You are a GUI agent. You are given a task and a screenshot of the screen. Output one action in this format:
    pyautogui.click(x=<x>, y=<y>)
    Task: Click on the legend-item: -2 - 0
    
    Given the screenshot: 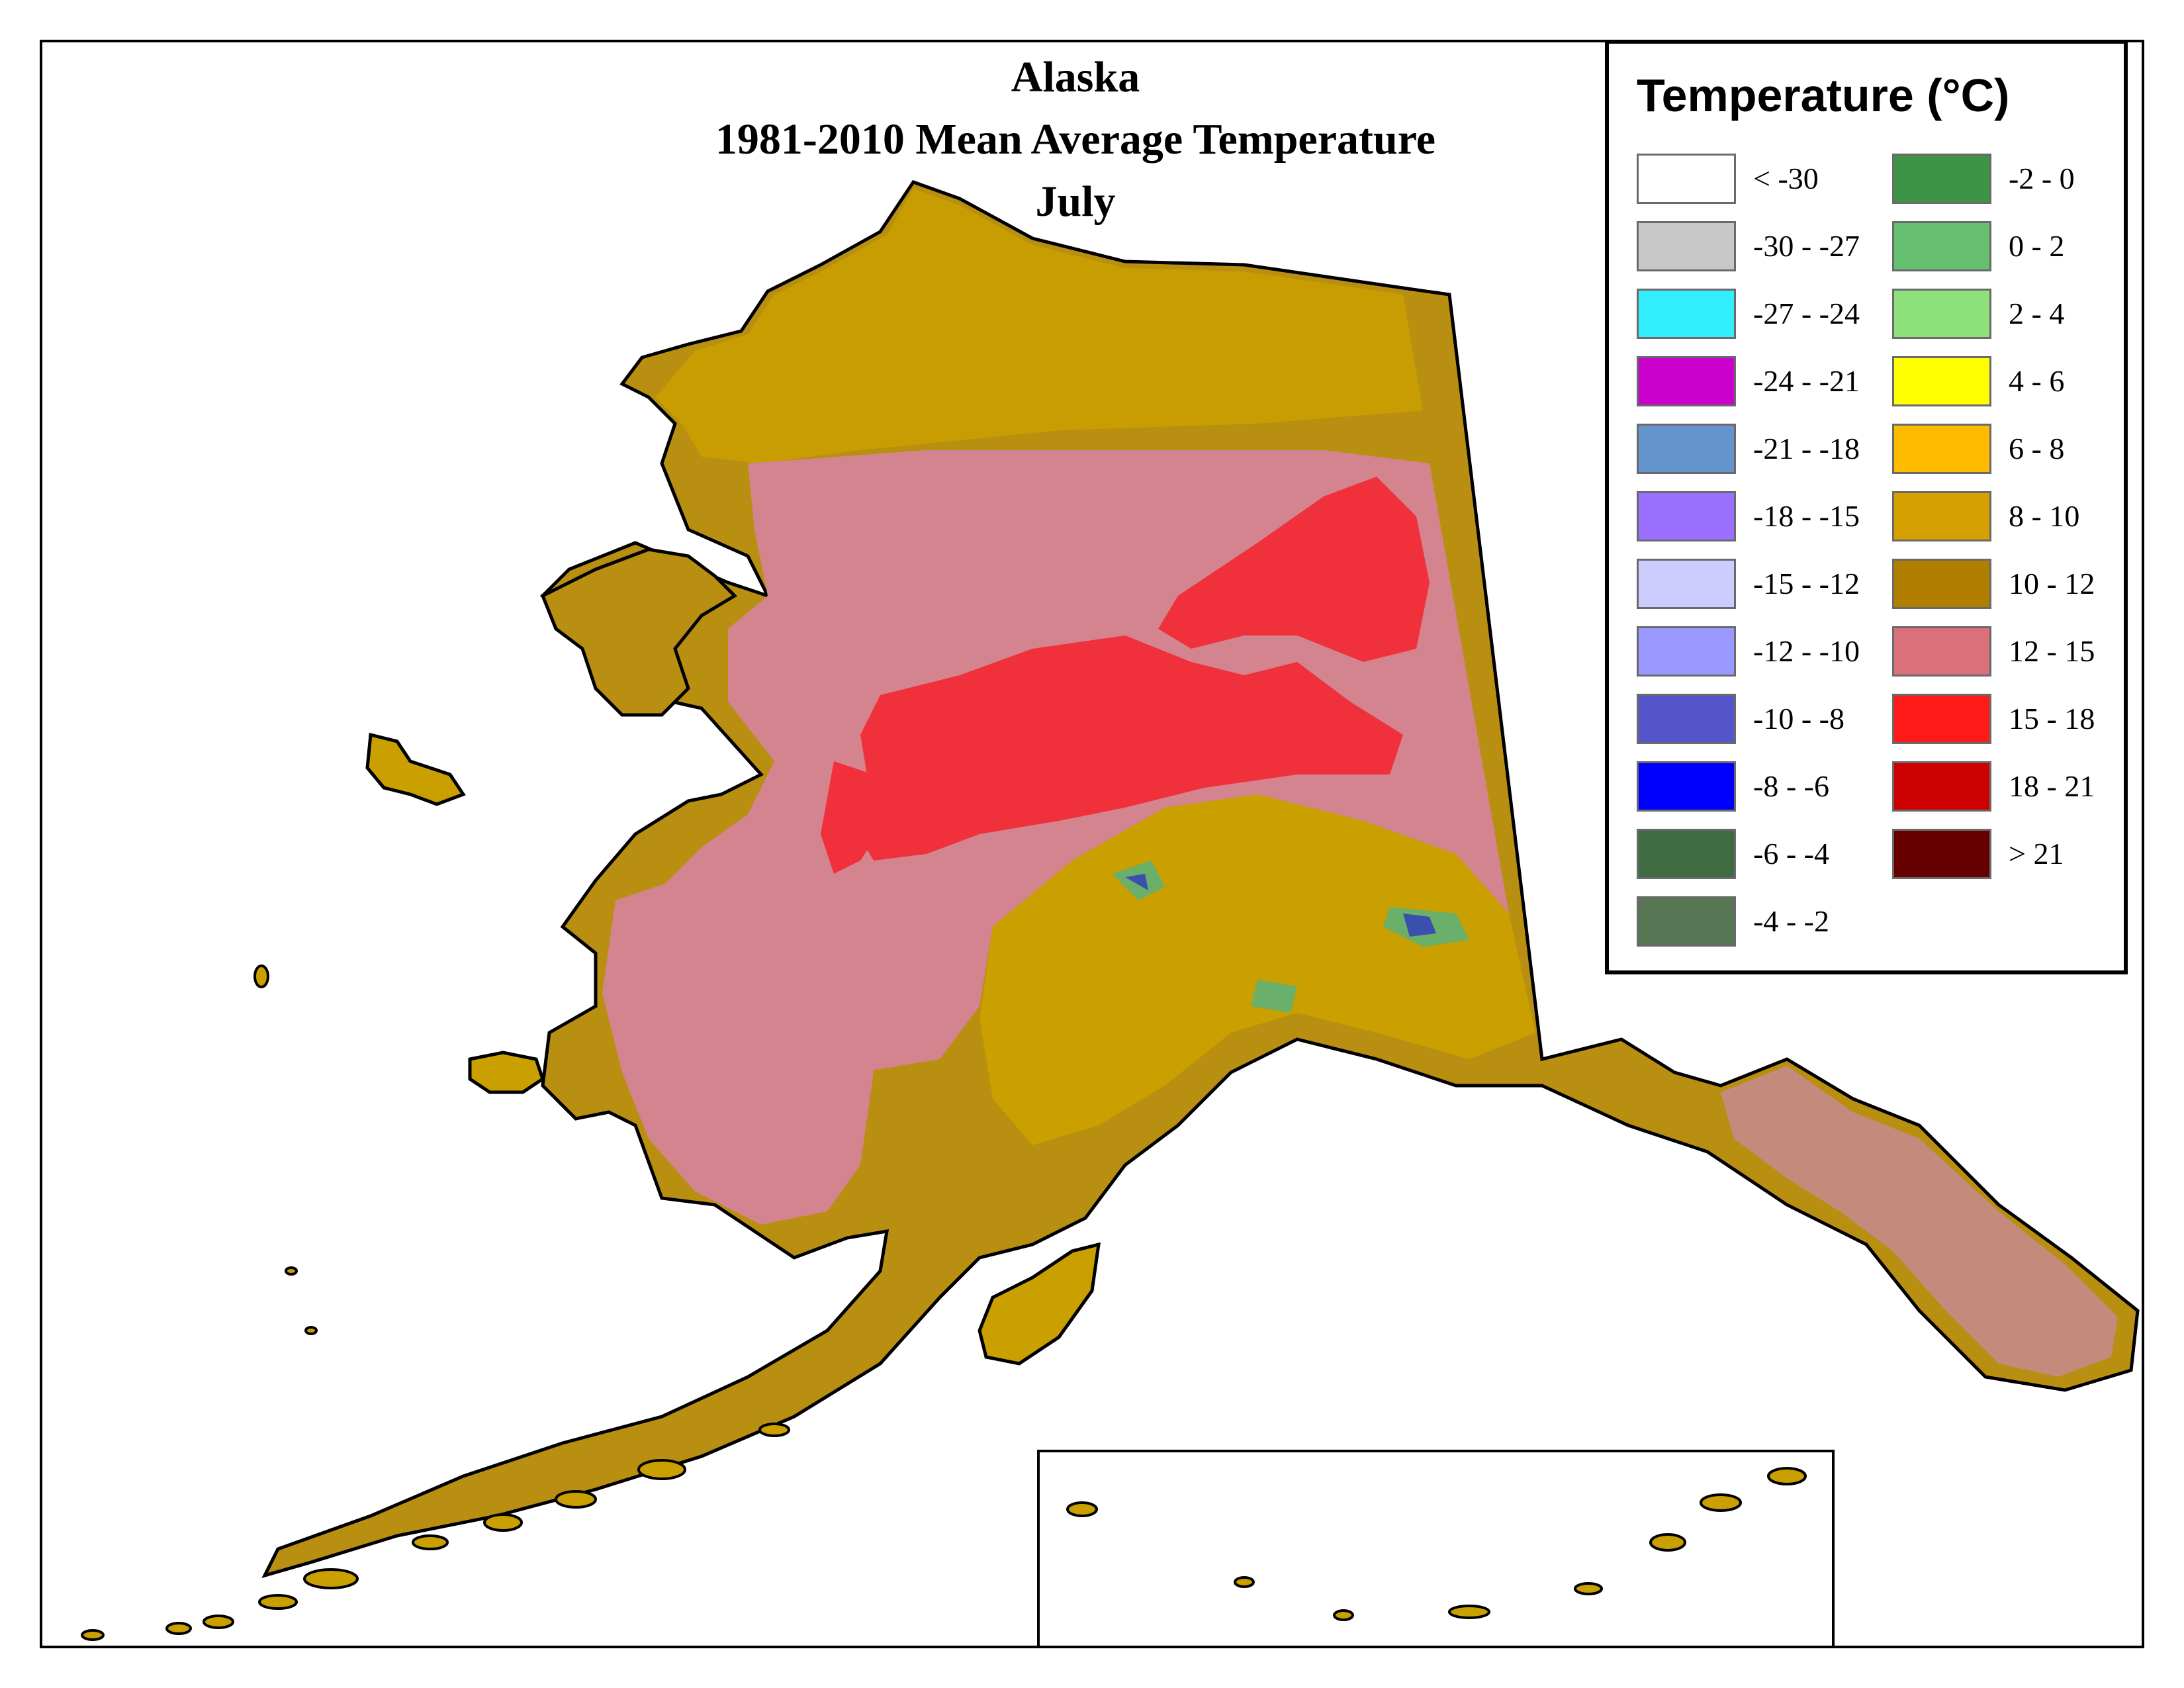 What is the action you would take?
    pyautogui.click(x=1994, y=187)
    